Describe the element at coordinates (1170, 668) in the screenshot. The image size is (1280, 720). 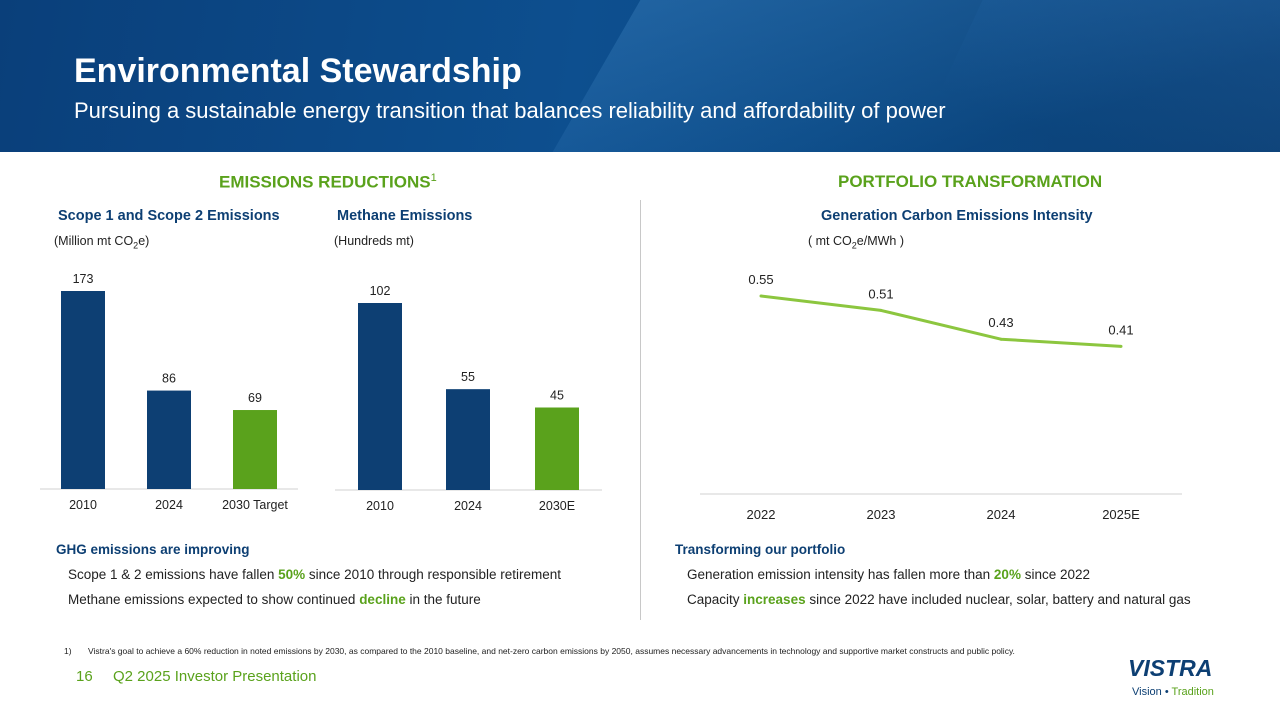
I see `logo-wordmark: VISTRA` at that location.